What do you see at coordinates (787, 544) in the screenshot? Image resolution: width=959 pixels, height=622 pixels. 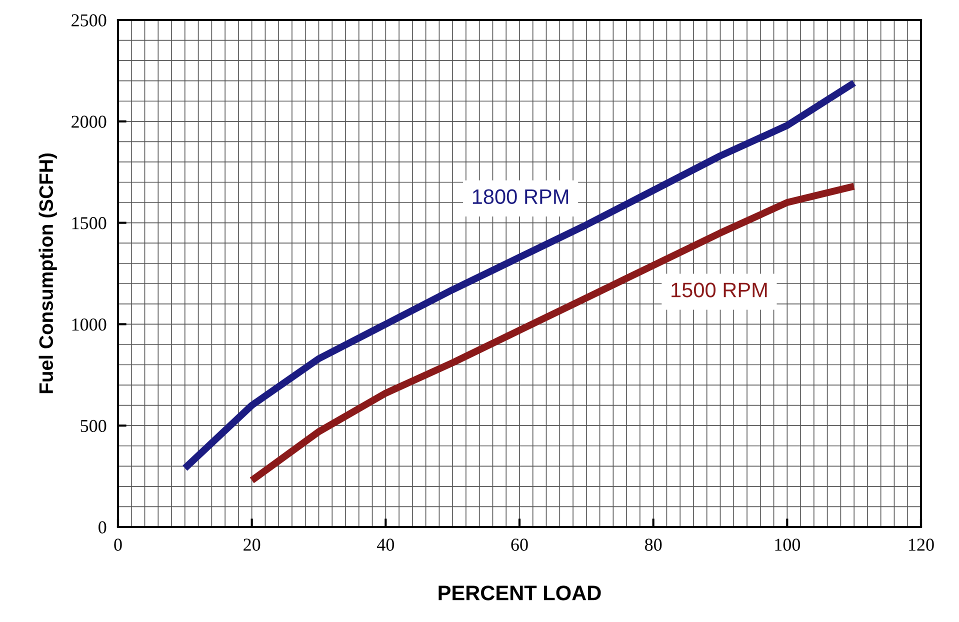 I see `x-tick-label: 100` at bounding box center [787, 544].